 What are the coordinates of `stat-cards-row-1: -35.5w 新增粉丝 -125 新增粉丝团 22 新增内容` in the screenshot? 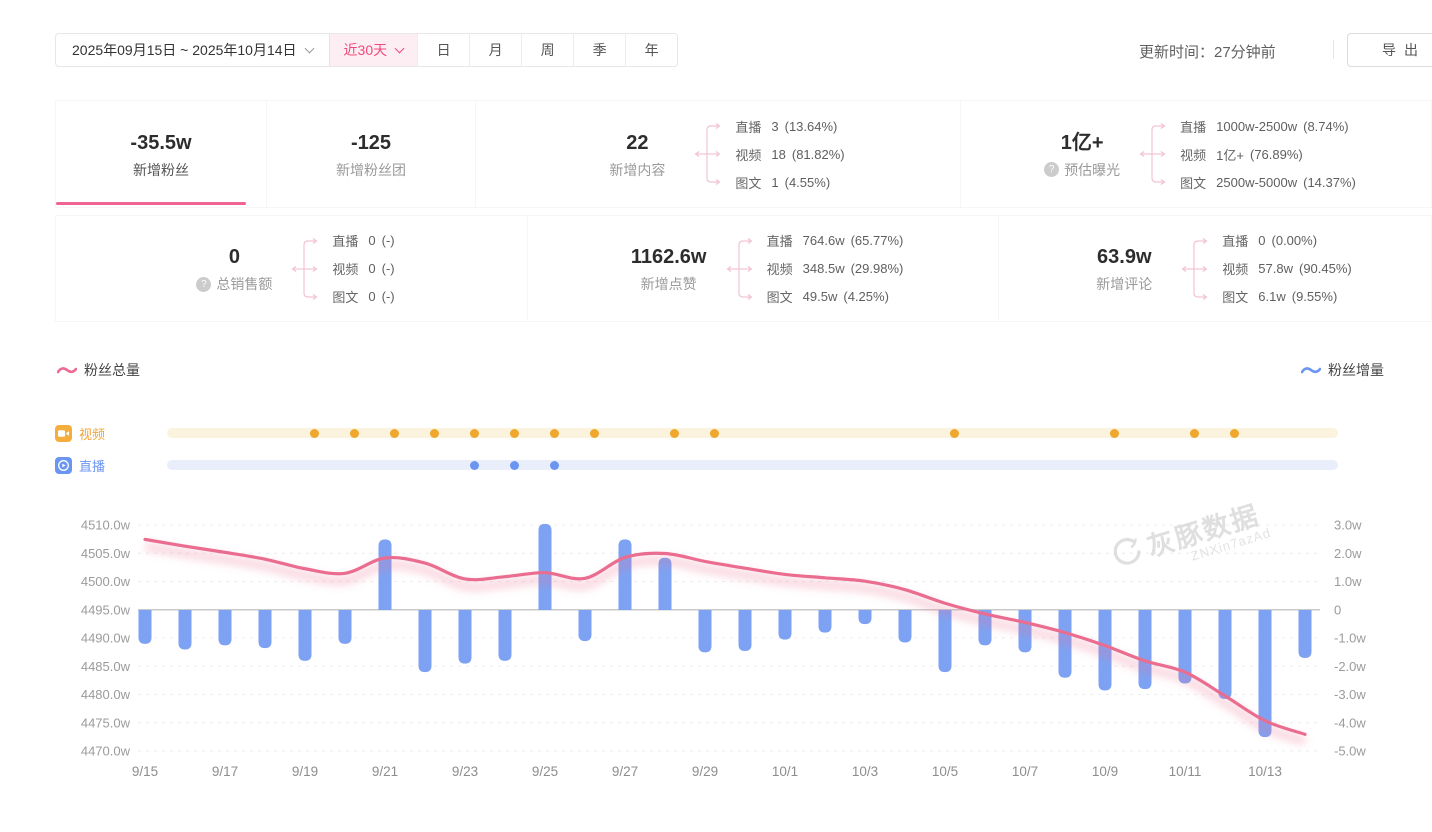 It's located at (743, 154).